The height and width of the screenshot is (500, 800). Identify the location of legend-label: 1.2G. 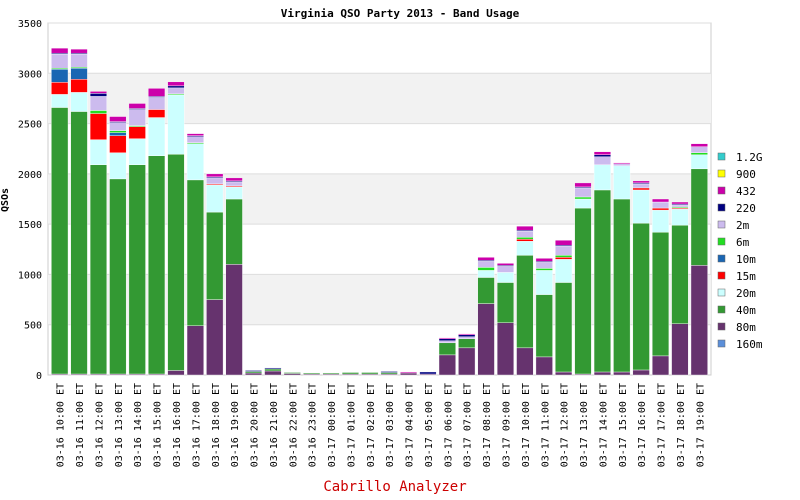
(749, 157).